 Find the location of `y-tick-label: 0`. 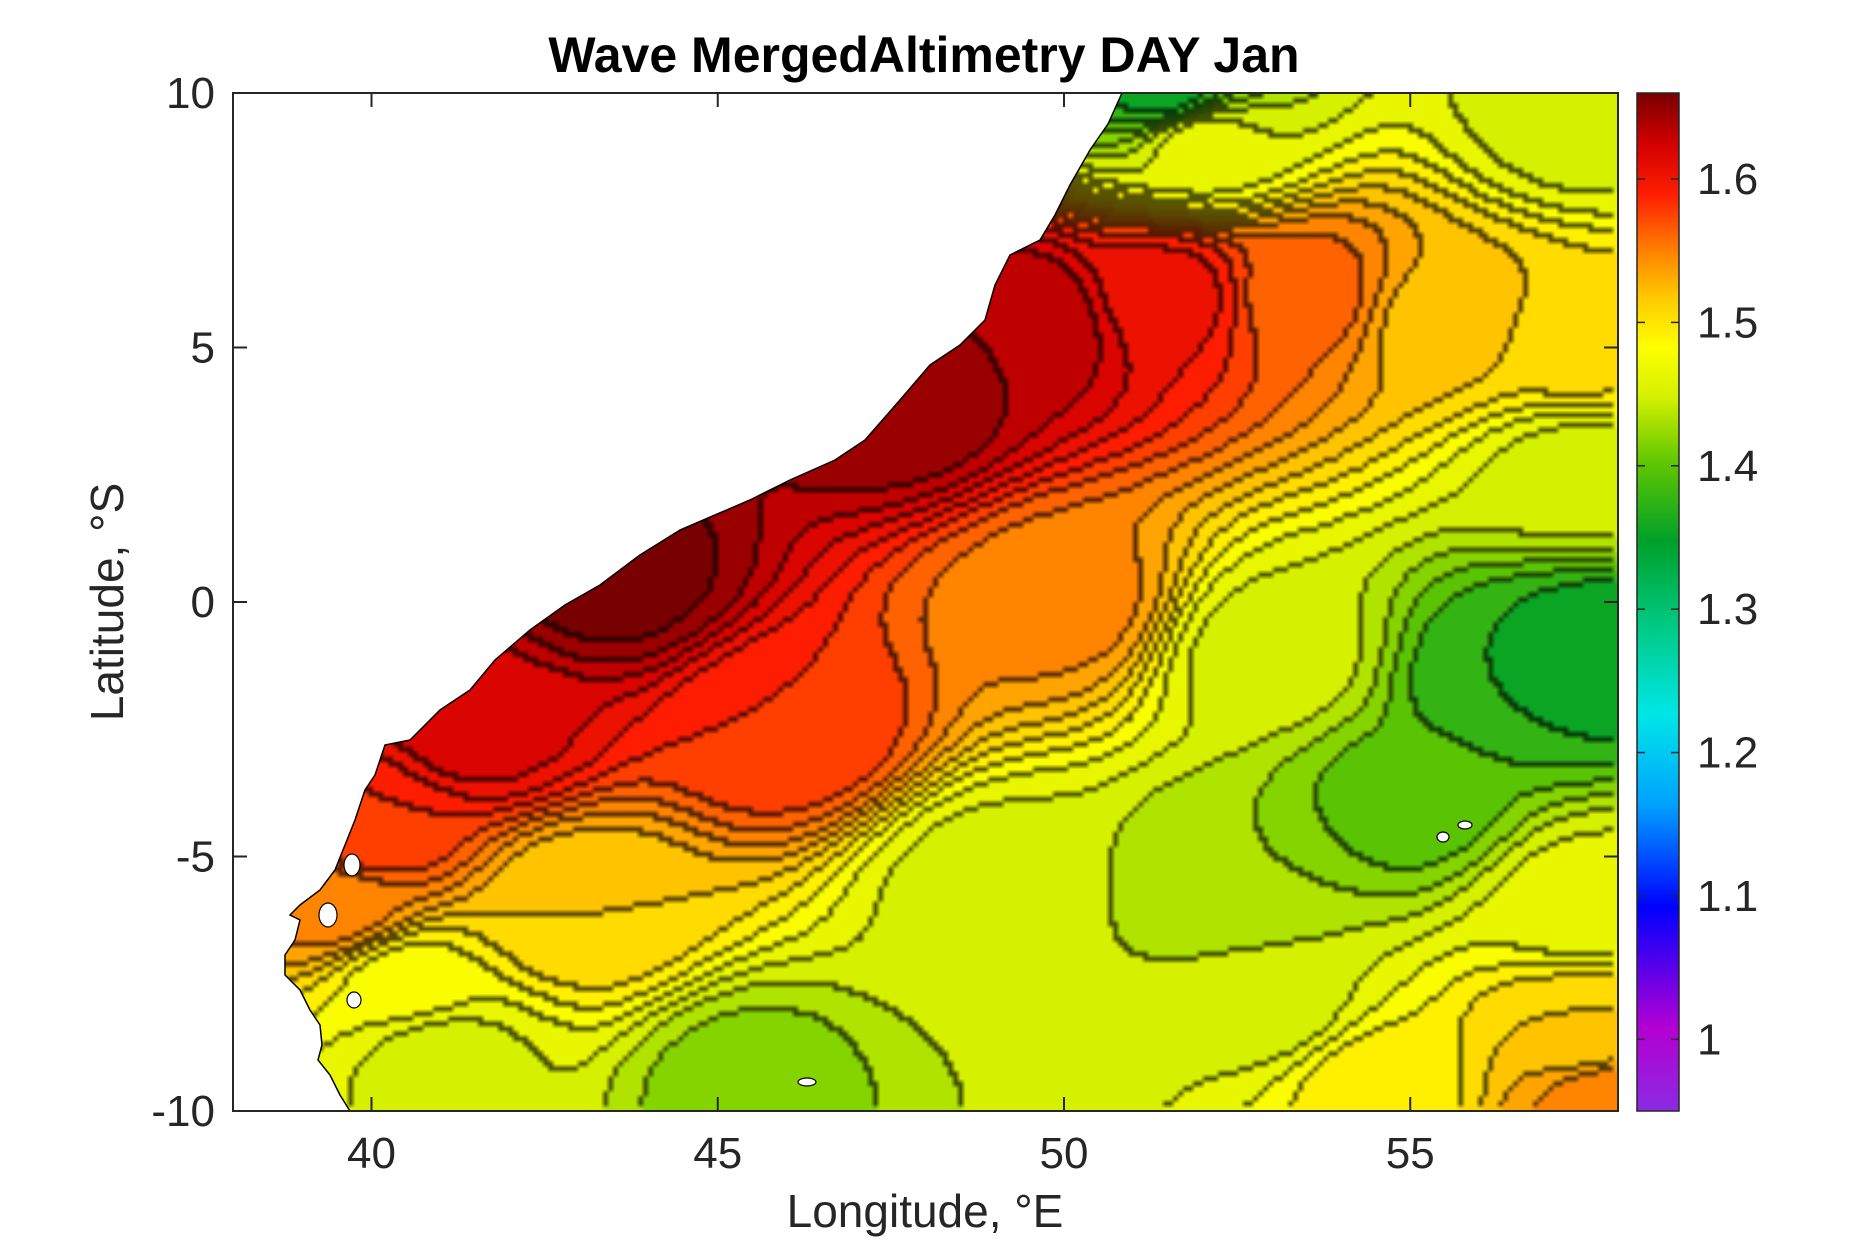

y-tick-label: 0 is located at coordinates (203, 602).